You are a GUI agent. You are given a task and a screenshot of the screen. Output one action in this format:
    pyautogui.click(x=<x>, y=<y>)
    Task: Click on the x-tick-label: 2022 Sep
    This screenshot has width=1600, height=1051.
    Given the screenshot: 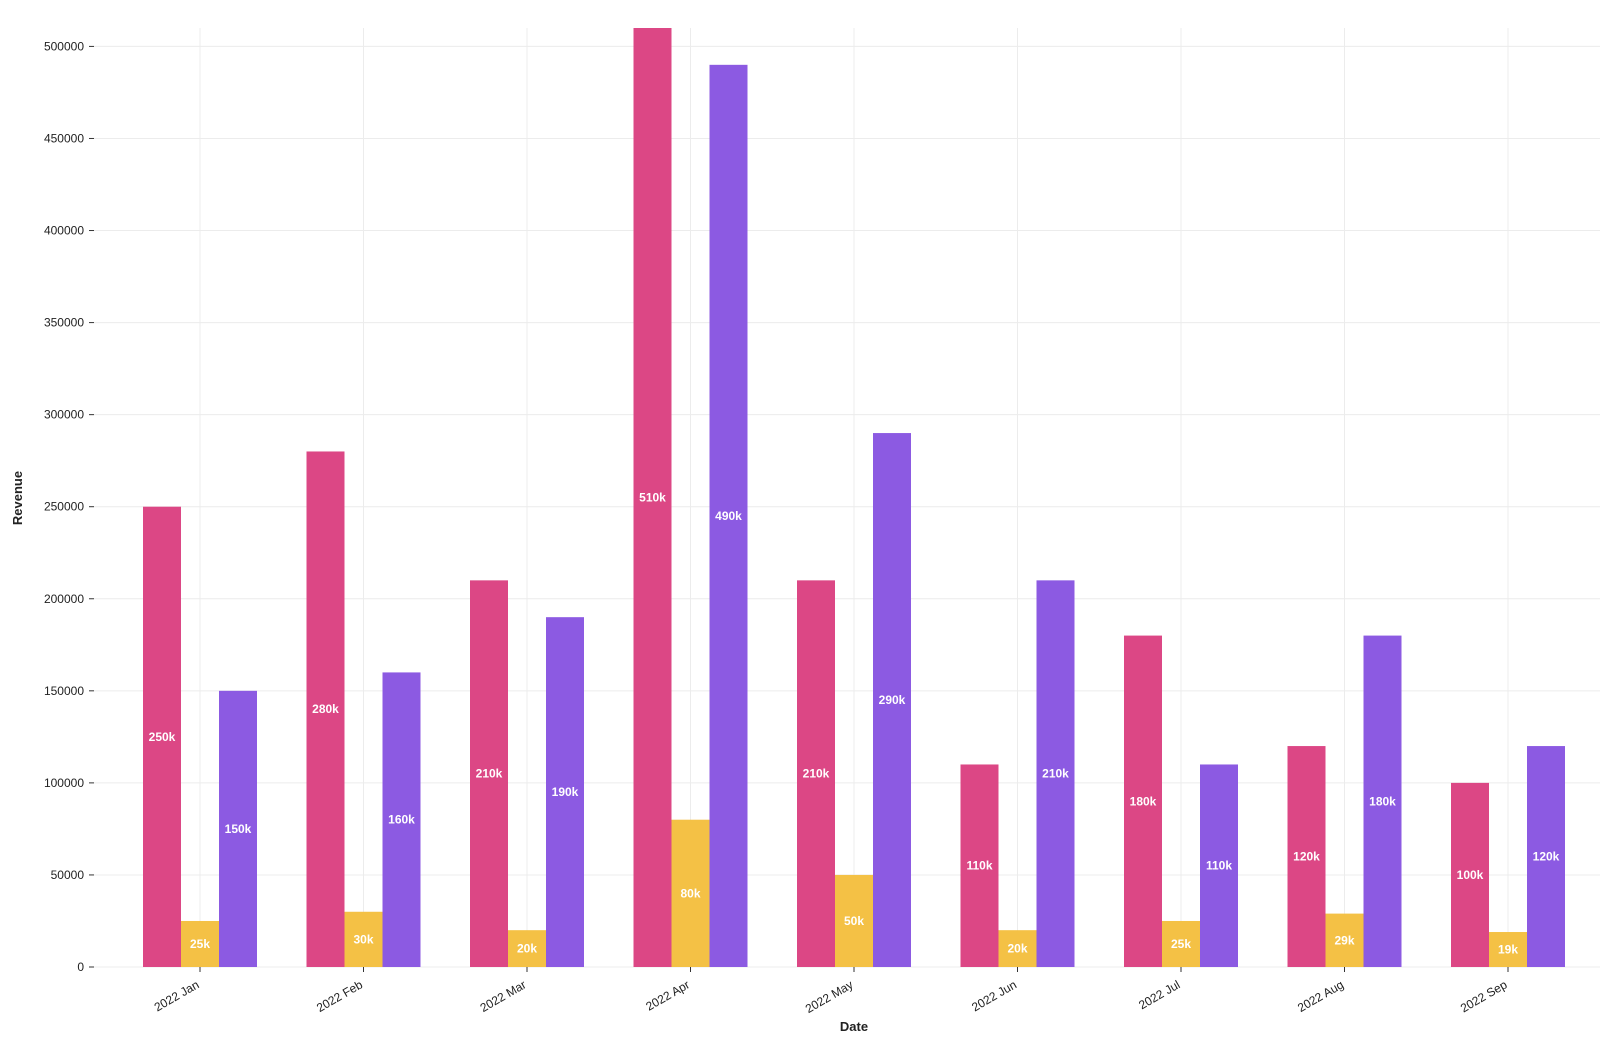 What is the action you would take?
    pyautogui.click(x=1484, y=996)
    